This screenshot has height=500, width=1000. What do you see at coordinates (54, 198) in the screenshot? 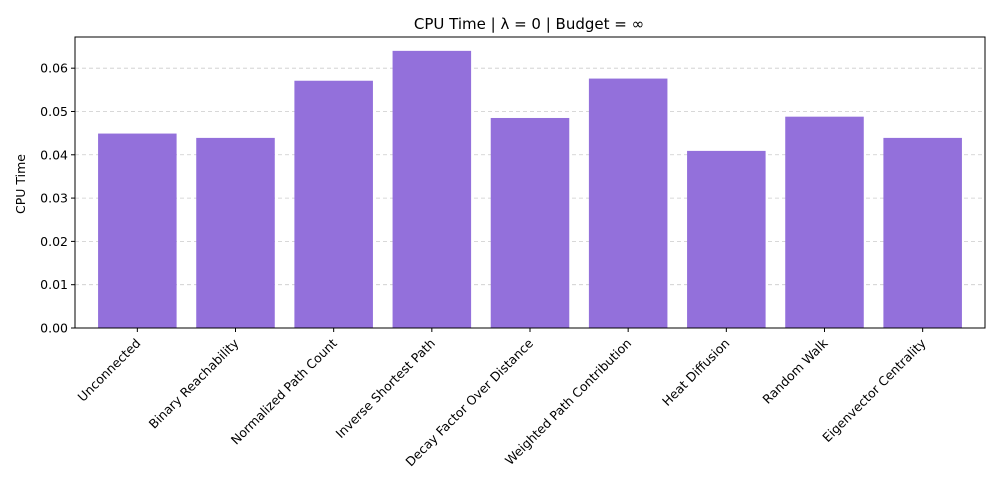
I see `y-tick-label: 0.03` at bounding box center [54, 198].